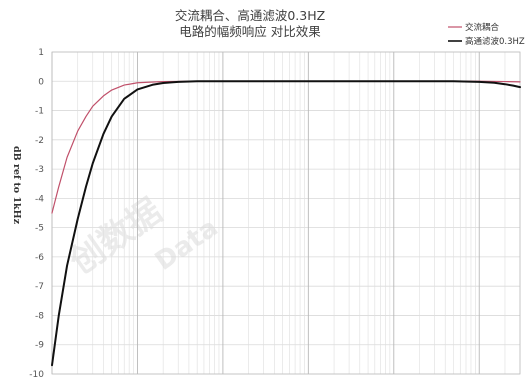  What do you see at coordinates (495, 41) in the screenshot?
I see `legend-label-highpass: 高通滤波0.3HZ` at bounding box center [495, 41].